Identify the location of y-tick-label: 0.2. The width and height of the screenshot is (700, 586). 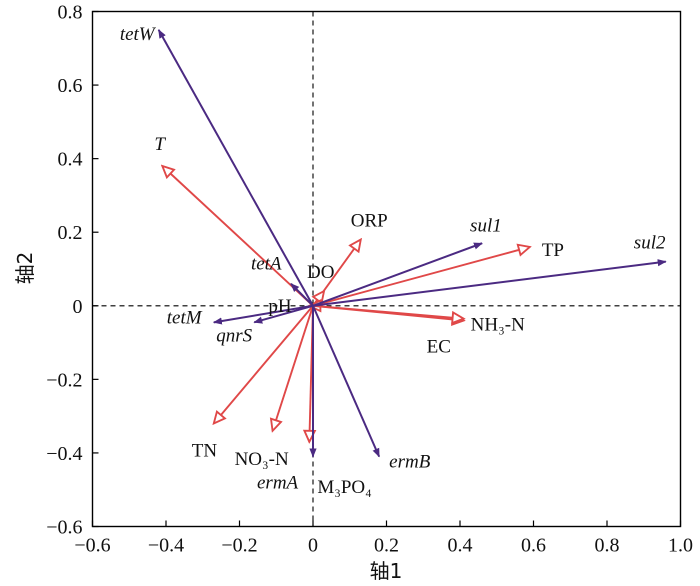
(70, 233).